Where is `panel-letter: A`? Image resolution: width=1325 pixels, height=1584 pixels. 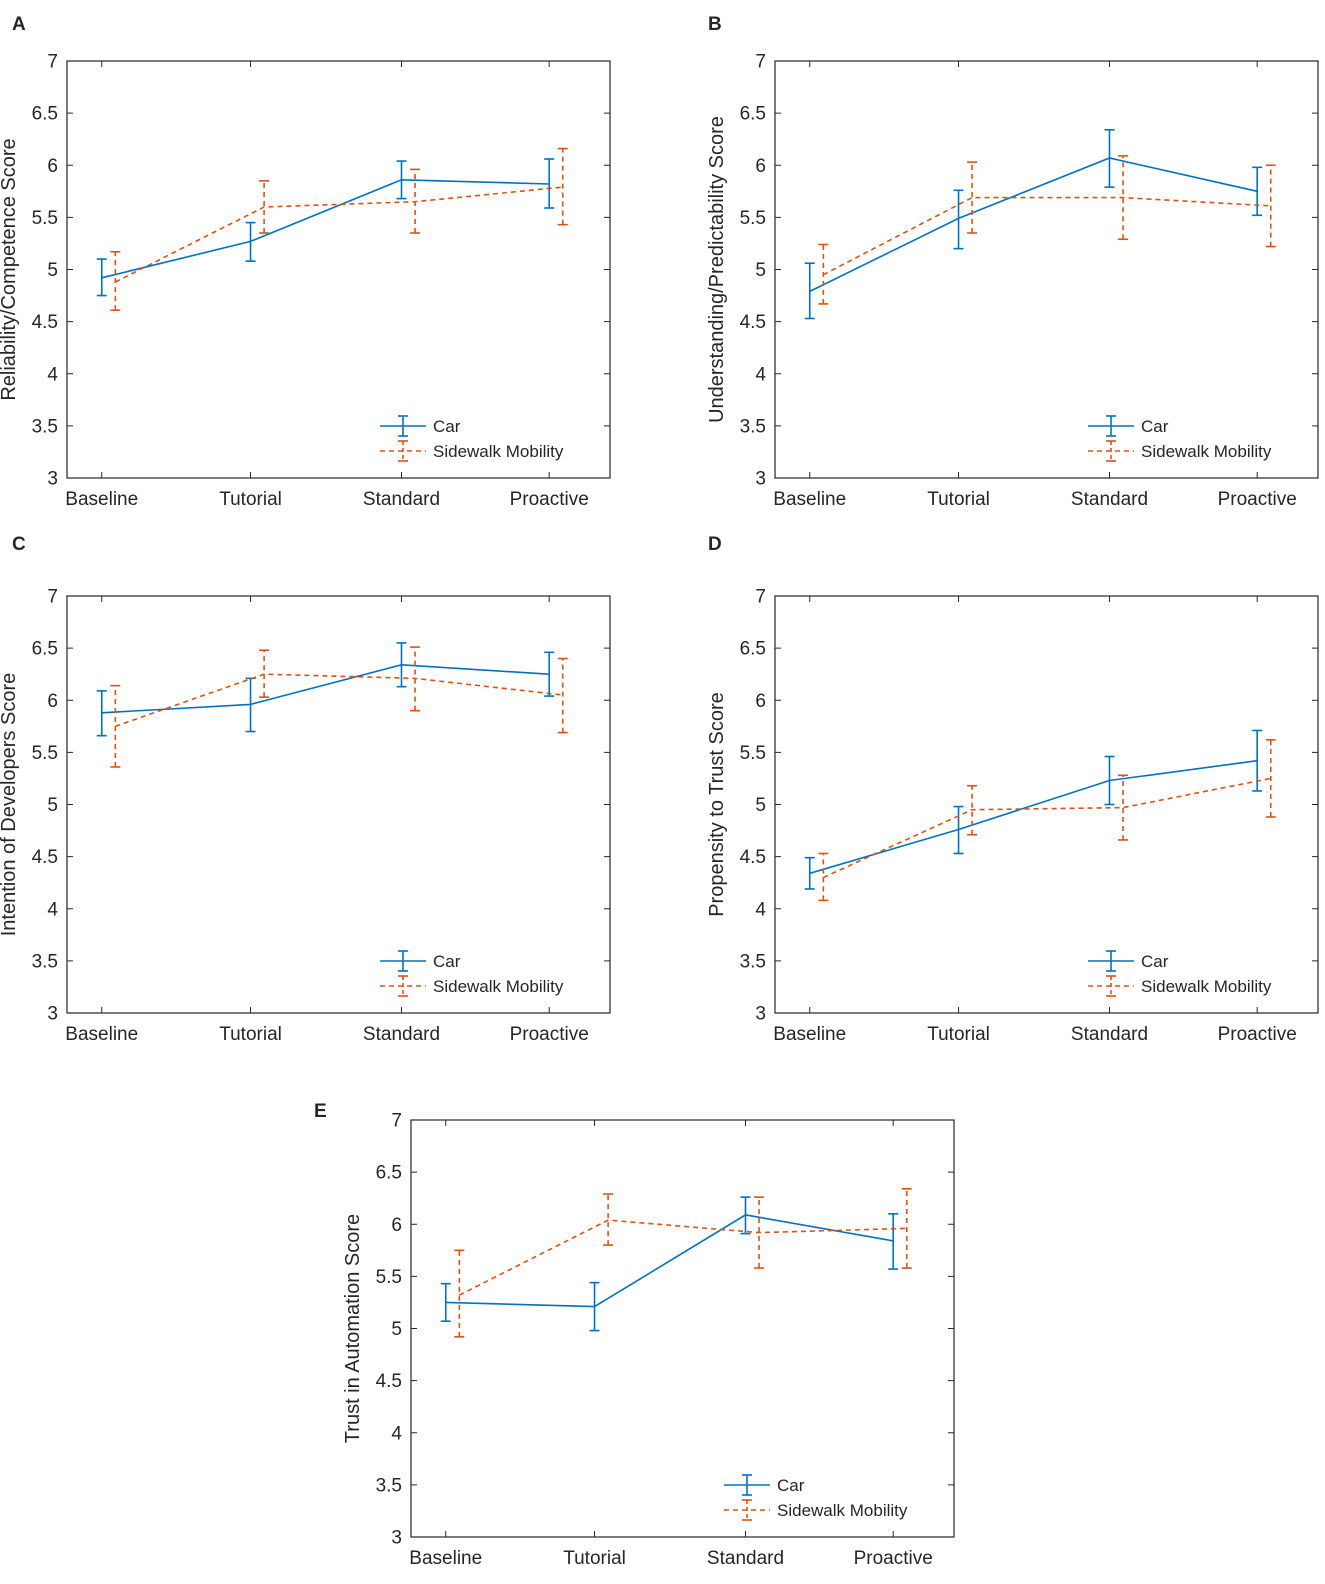
panel-letter: A is located at coordinates (19, 24).